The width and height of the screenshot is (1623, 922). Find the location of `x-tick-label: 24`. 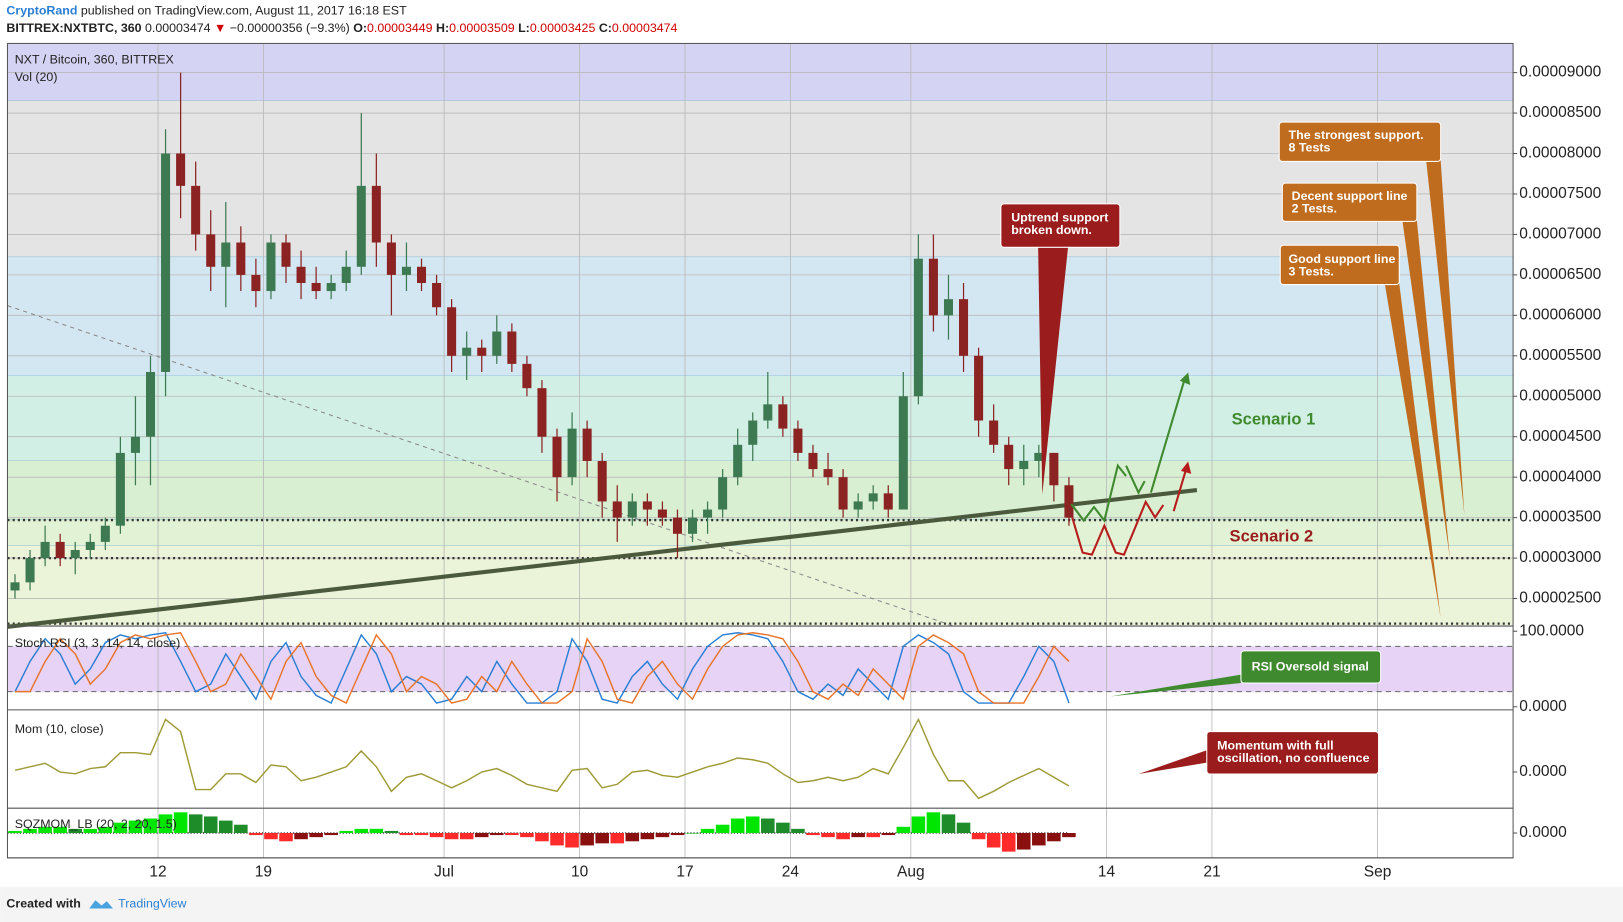

x-tick-label: 24 is located at coordinates (791, 871).